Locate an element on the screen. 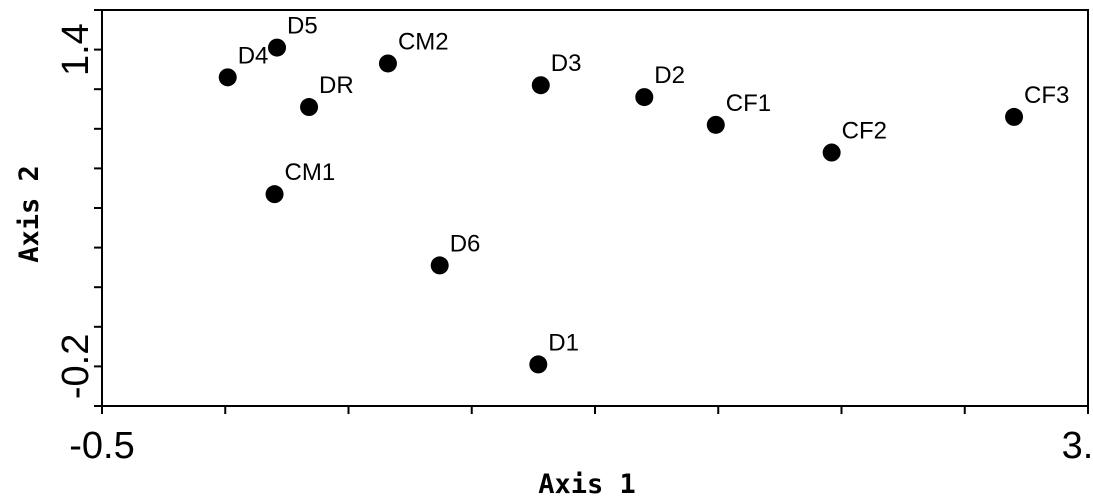 This screenshot has width=1093, height=500. data-point-label: D4 is located at coordinates (253, 55).